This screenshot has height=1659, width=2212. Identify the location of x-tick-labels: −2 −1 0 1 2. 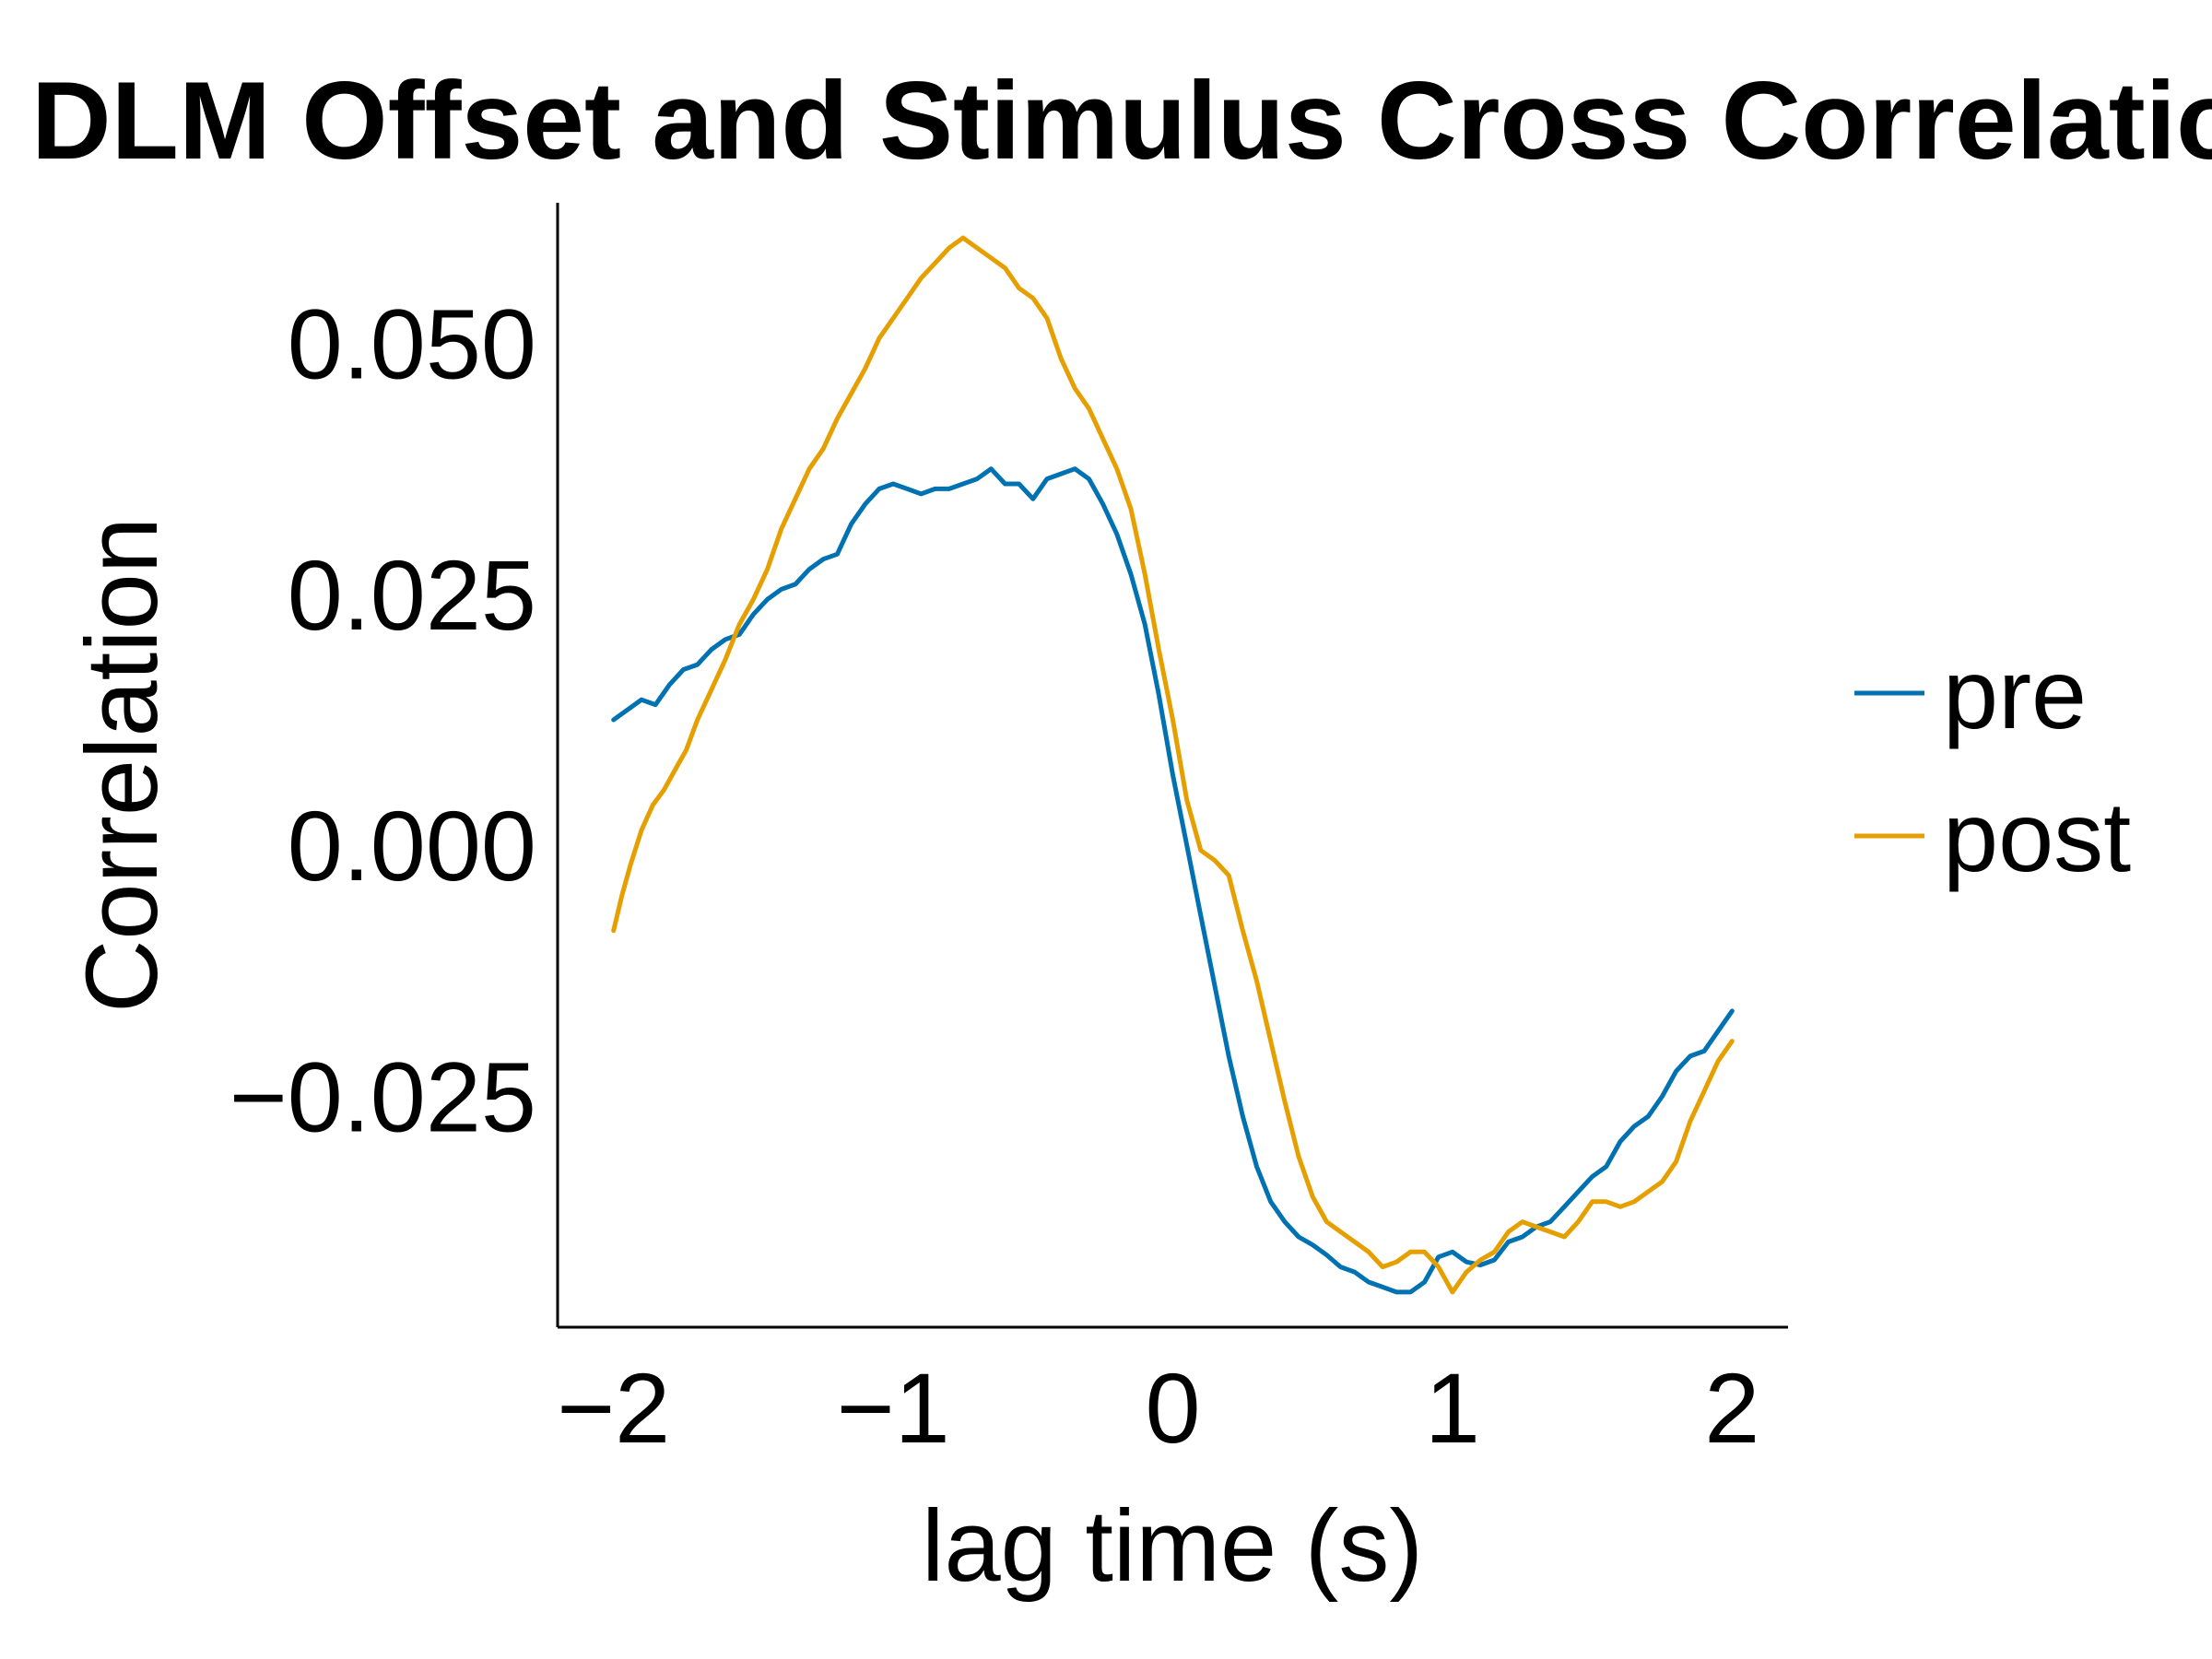
(1158, 1408).